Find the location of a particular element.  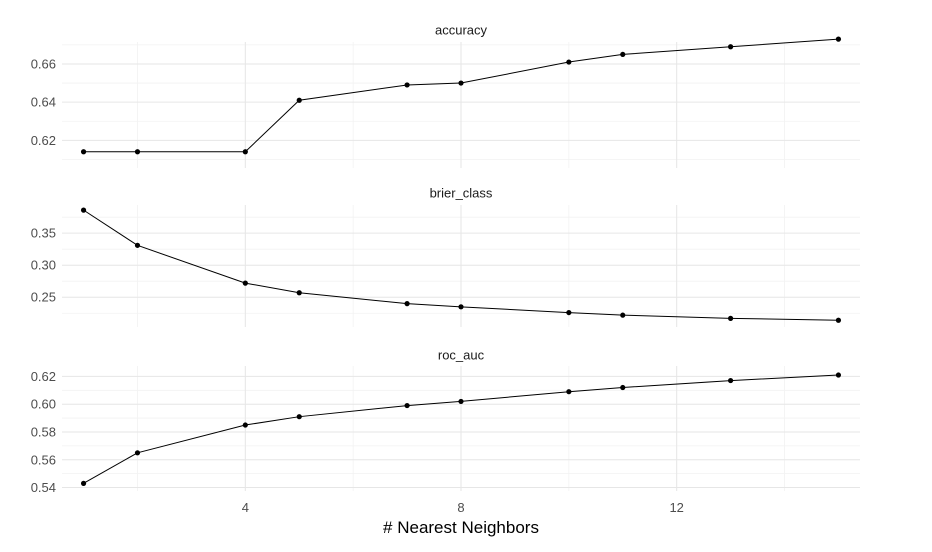

y-tick-label: 0.56 is located at coordinates (43, 459).